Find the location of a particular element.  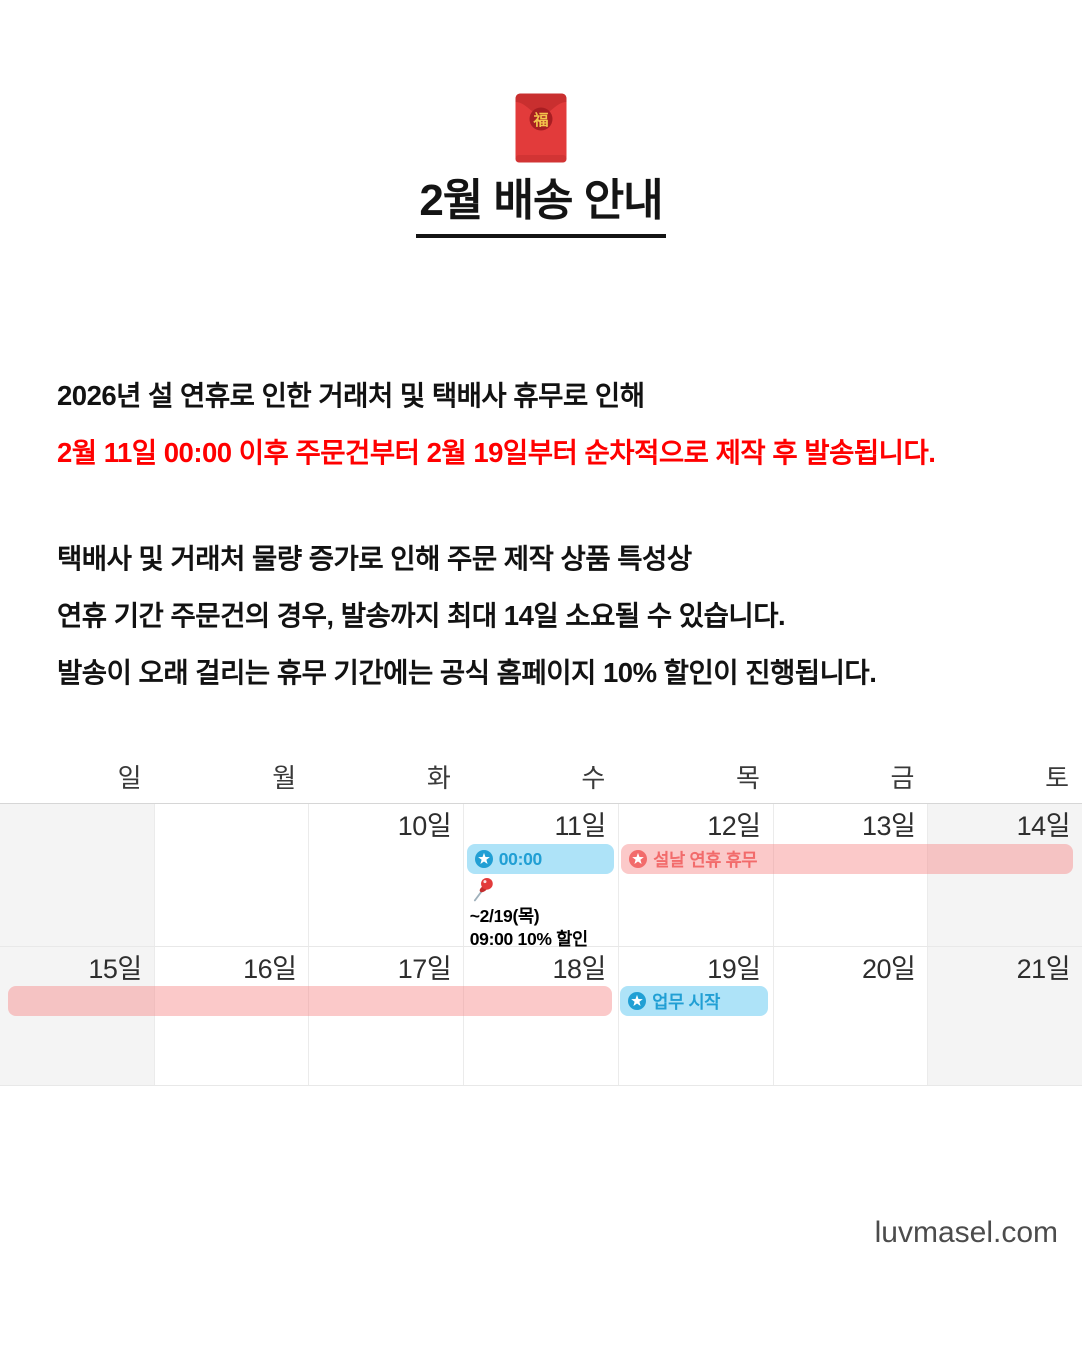

event-work-start-label: 업무 시작 is located at coordinates (686, 1001).